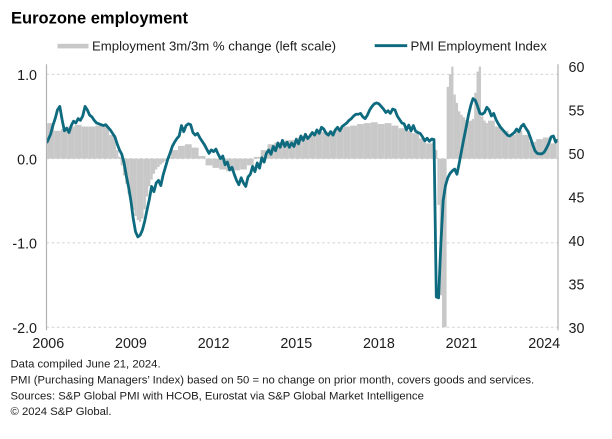 The image size is (612, 439). I want to click on svg-text: 55, so click(577, 111).